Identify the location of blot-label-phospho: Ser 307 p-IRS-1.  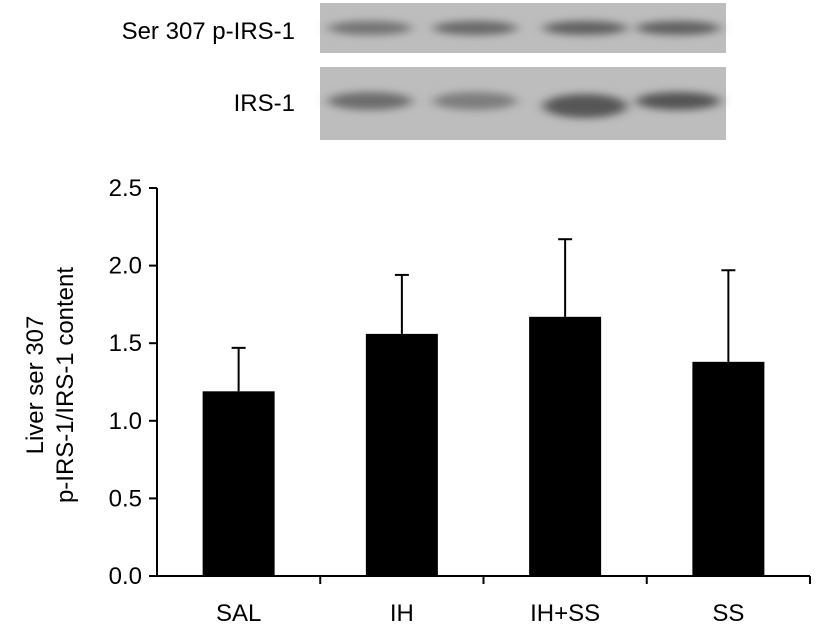
(208, 31).